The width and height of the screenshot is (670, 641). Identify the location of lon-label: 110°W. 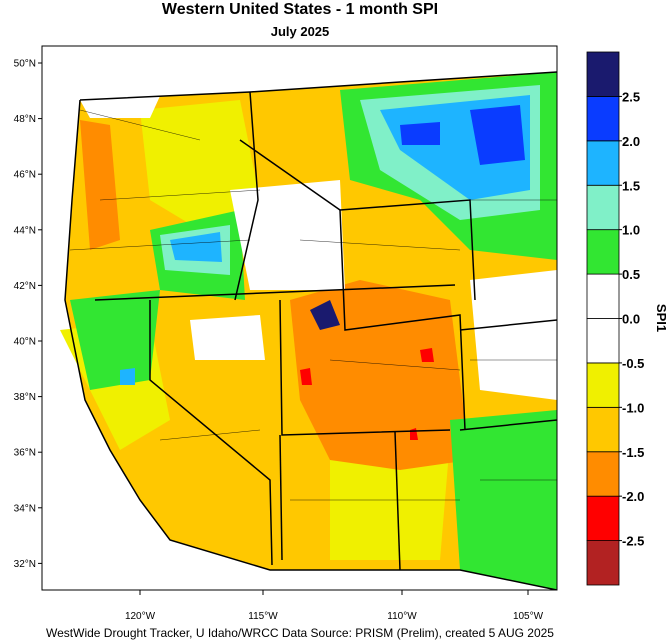
(402, 616).